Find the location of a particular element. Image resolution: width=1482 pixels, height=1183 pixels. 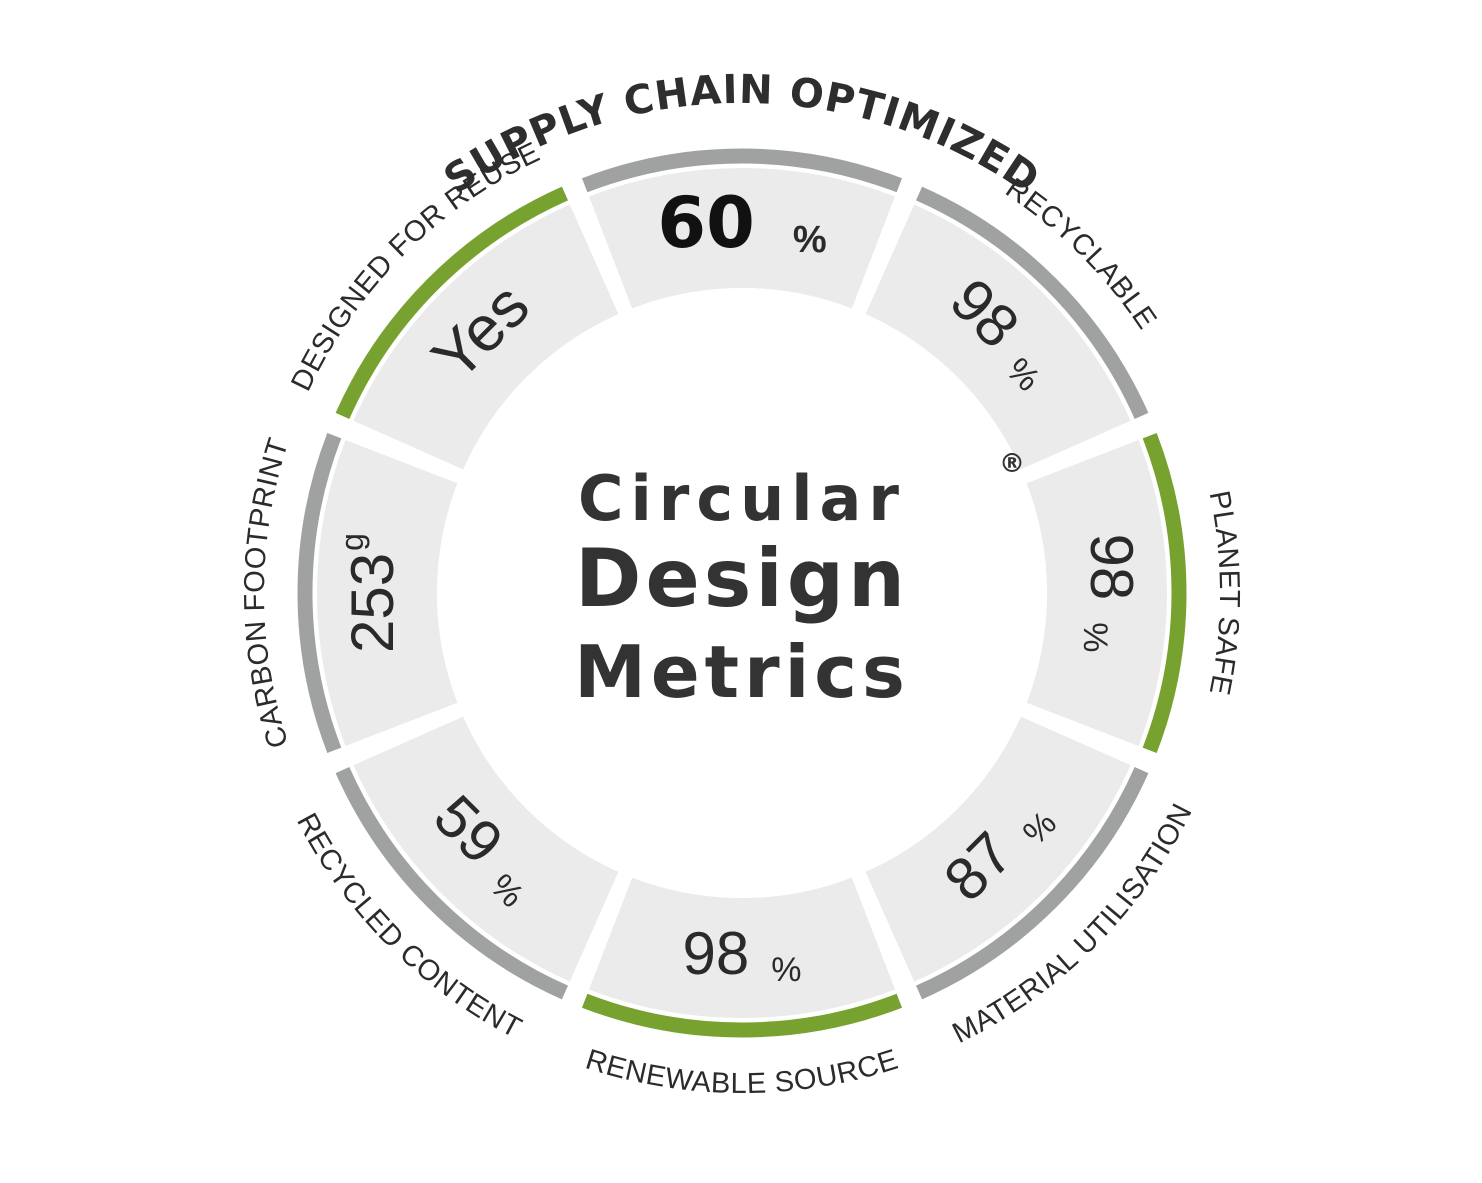

segment-designed-for-reuse is located at coordinates (486, 337).